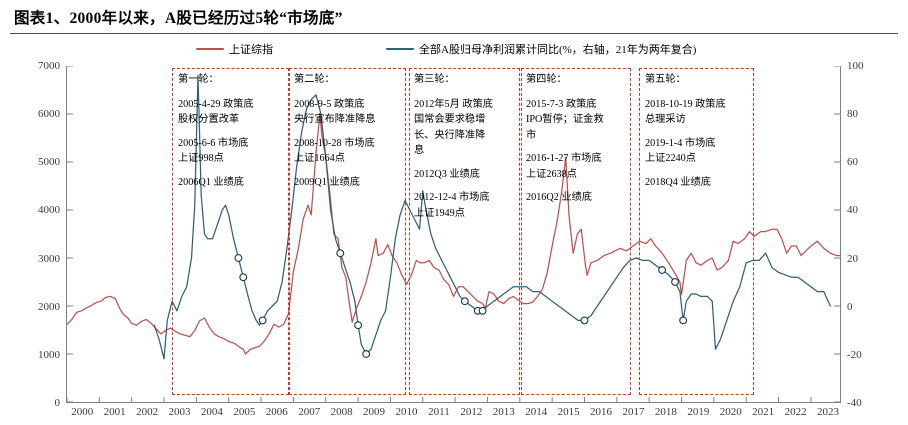 This screenshot has width=908, height=425. What do you see at coordinates (210, 49) in the screenshot?
I see `legend-swatch-sse-index` at bounding box center [210, 49].